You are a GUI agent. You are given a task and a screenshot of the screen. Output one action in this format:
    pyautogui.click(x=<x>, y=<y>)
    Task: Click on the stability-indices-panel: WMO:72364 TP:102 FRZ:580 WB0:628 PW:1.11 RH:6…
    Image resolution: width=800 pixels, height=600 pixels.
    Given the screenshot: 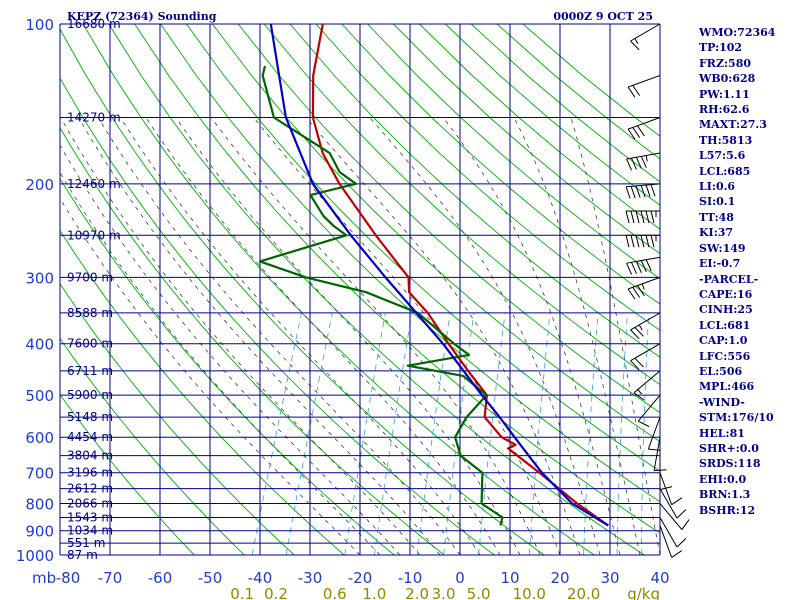 What is the action you would take?
    pyautogui.click(x=749, y=271)
    